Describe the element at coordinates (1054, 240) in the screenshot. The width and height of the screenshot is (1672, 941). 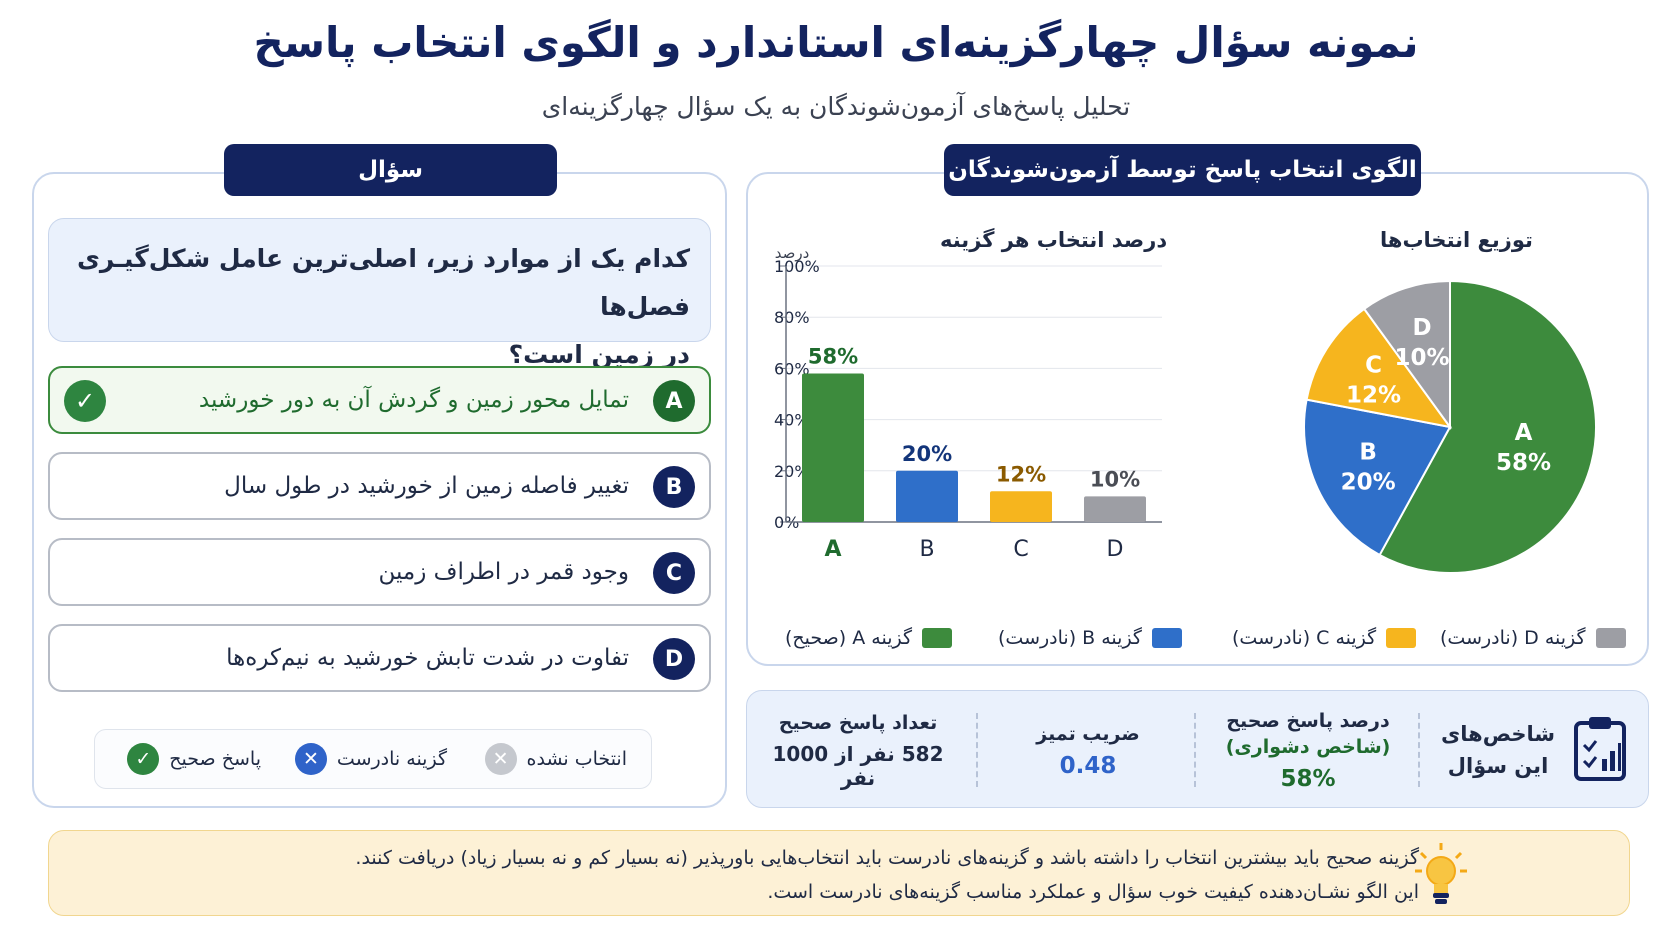
I see `bar-chart-title: درصد انتخاب هر گزینه` at that location.